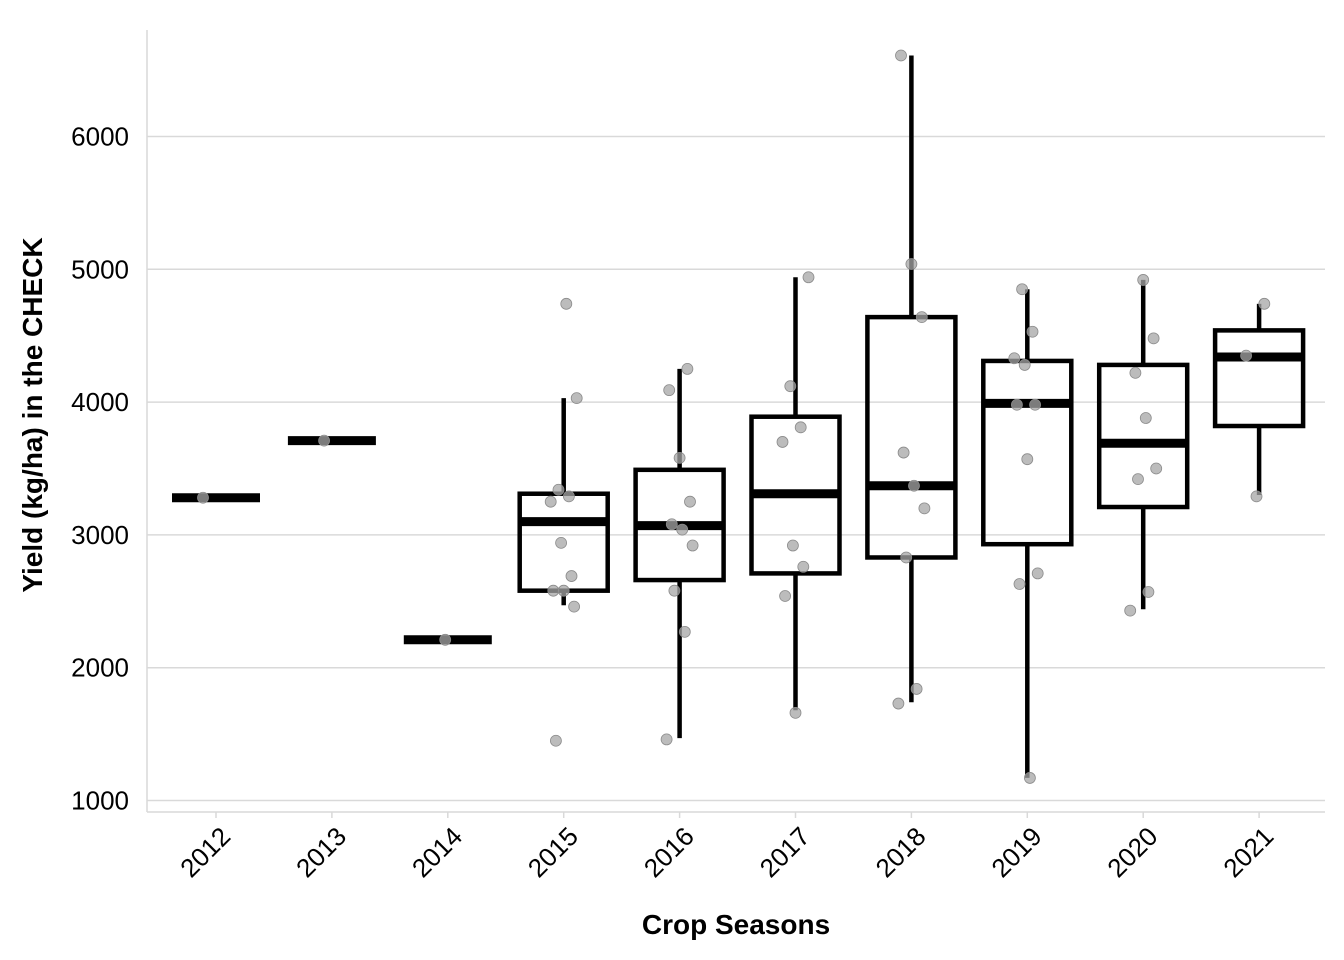  What do you see at coordinates (1248, 852) in the screenshot?
I see `x-tick-label-2021: 2021` at bounding box center [1248, 852].